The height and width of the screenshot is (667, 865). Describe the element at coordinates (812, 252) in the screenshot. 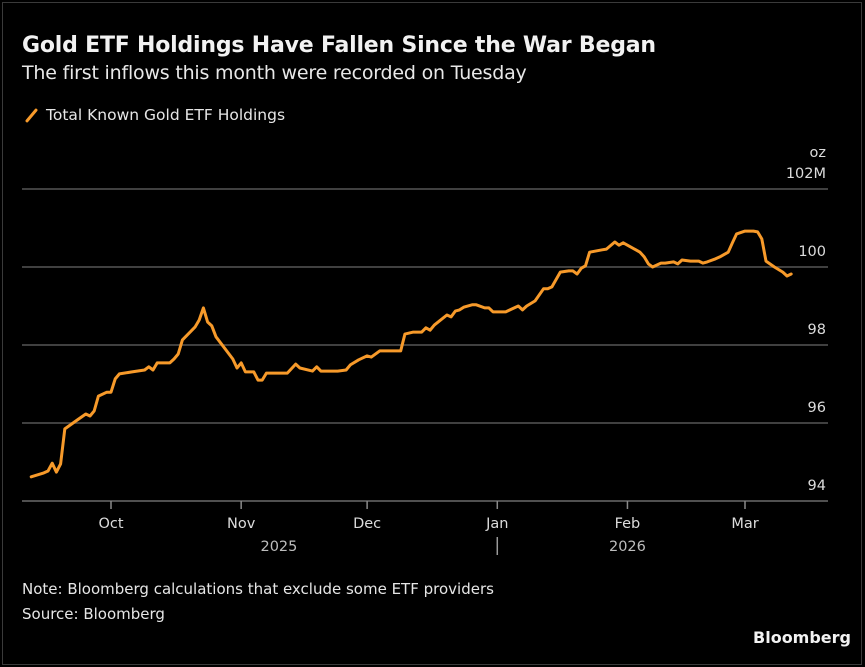

I see `y-tick-label: 100` at that location.